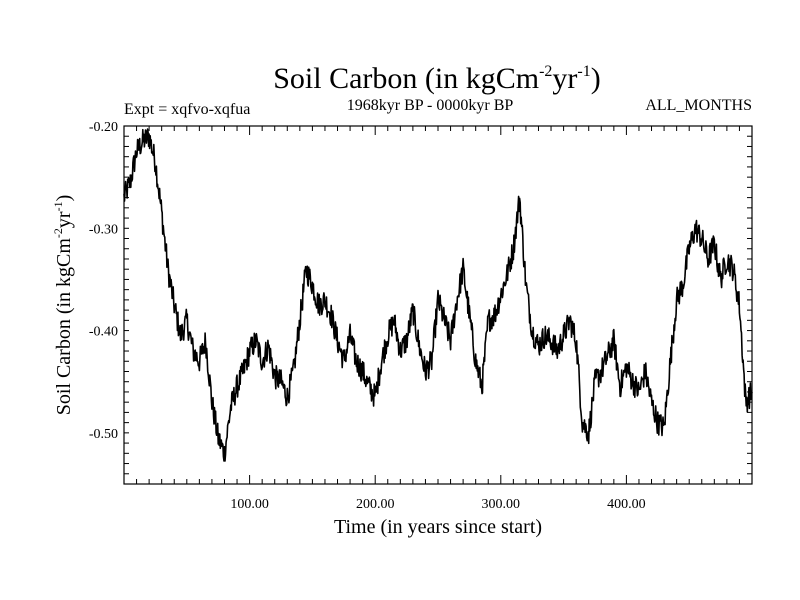 This screenshot has height=600, width=800. Describe the element at coordinates (626, 504) in the screenshot. I see `x-tick-label: 400.00` at that location.